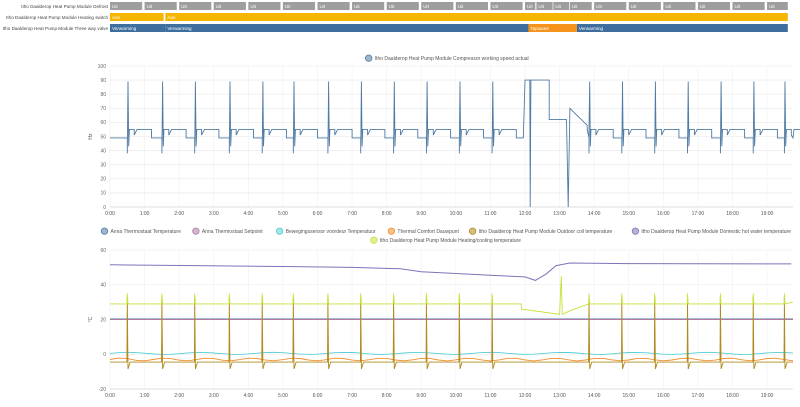 The width and height of the screenshot is (800, 407). I want to click on timeline-segment-label: Verwarming, so click(591, 28).